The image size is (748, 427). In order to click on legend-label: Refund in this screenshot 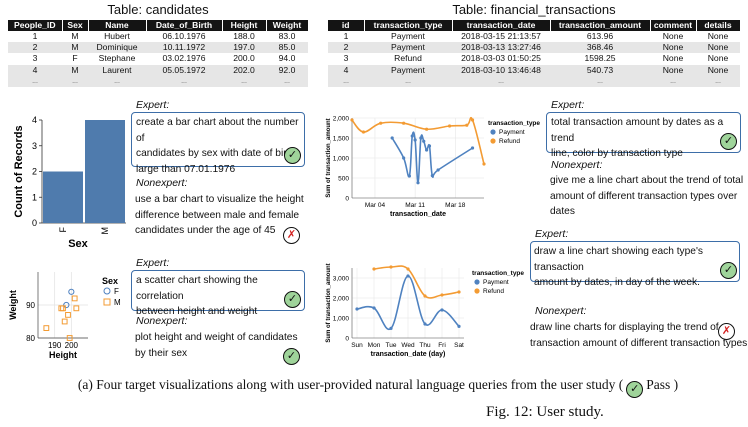, I will do `click(493, 291)`.